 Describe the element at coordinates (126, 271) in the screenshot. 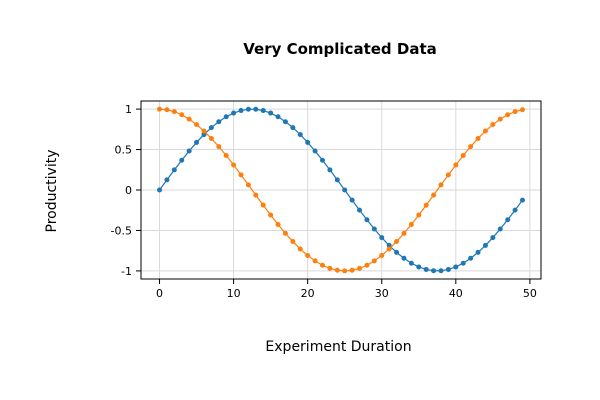

I see `y-tick-label: -1` at that location.